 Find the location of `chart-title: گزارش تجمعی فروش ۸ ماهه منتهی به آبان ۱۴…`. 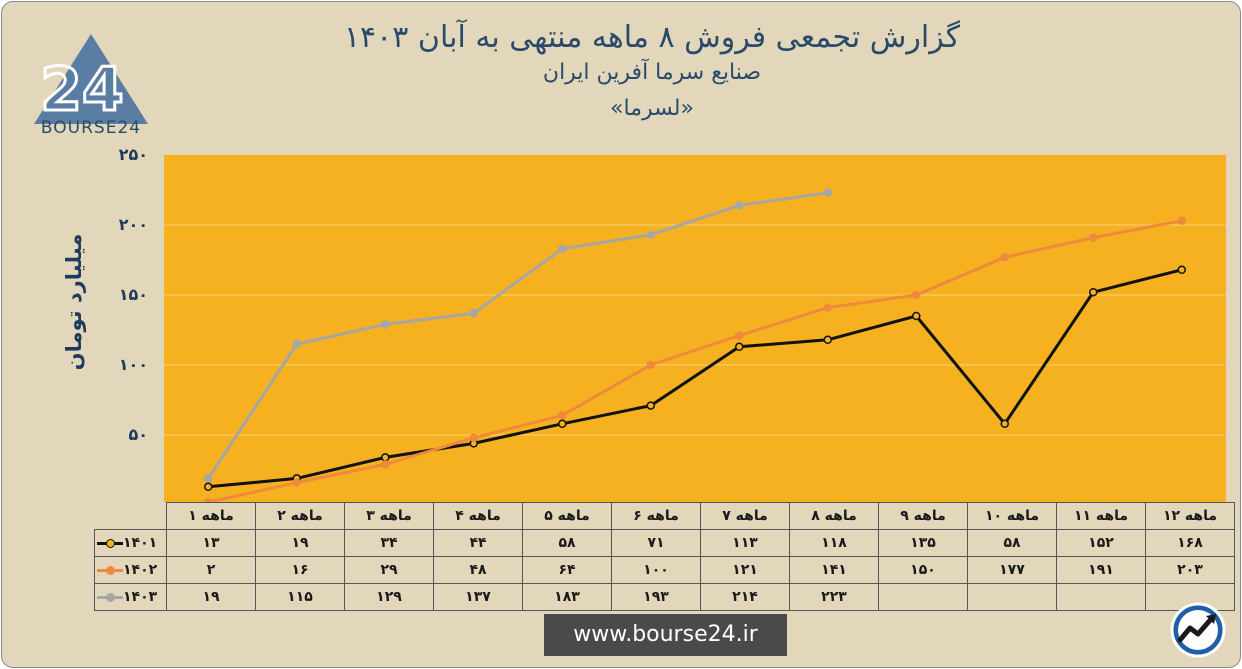

chart-title: گزارش تجمعی فروش ۸ ماهه منتهی به آبان ۱۴… is located at coordinates (652, 37).